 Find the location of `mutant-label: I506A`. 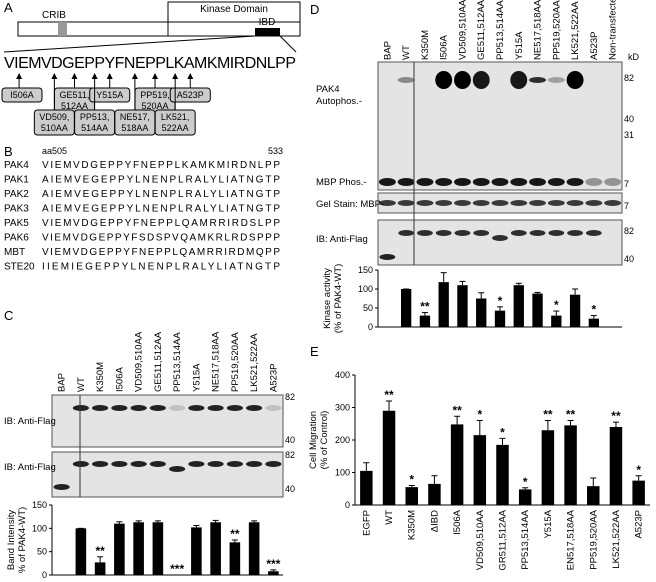

mutant-label: I506A is located at coordinates (22, 95).